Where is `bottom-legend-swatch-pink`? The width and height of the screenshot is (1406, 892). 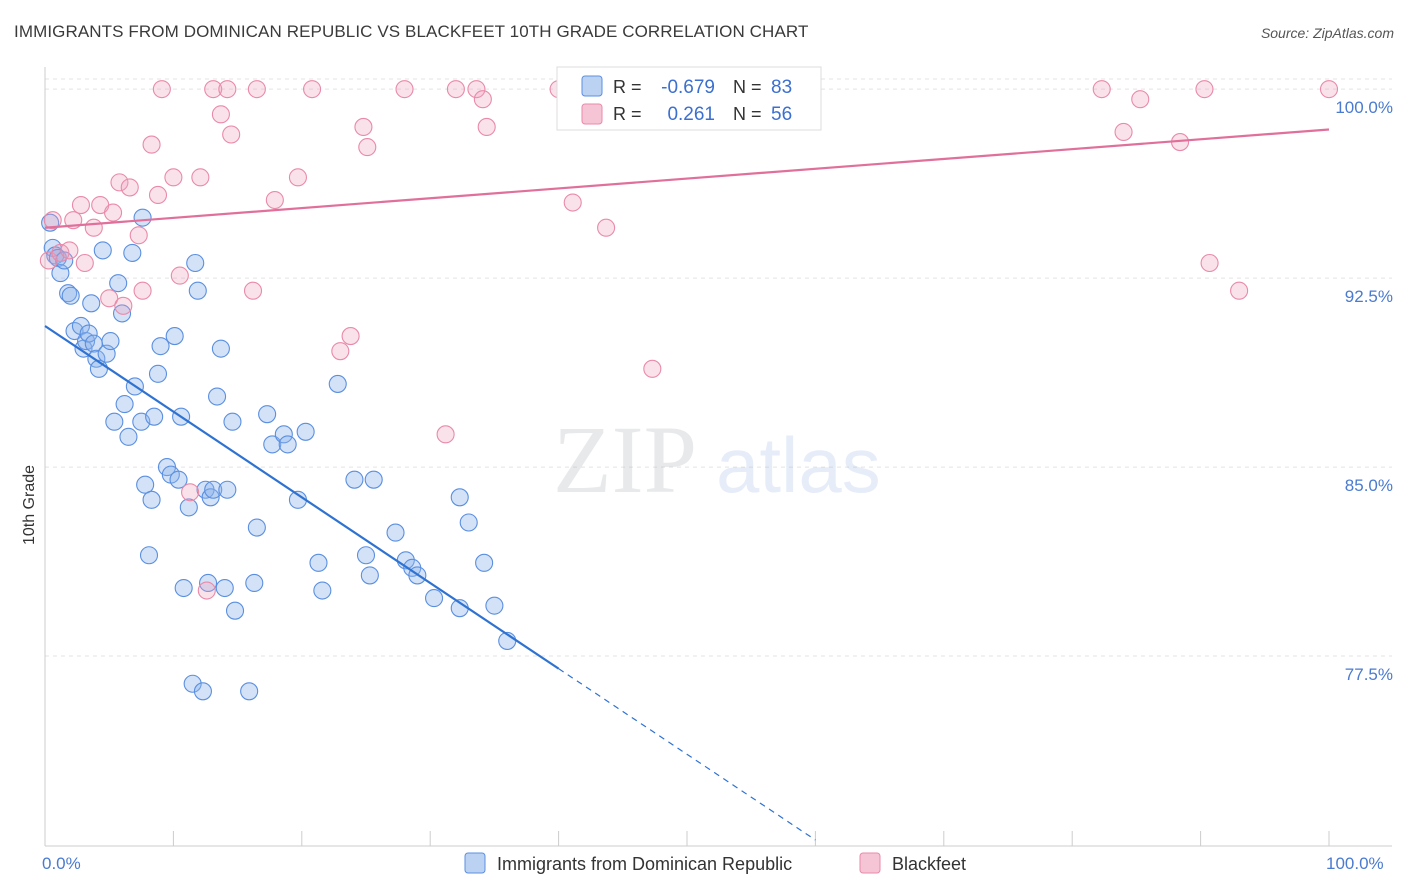 bottom-legend-swatch-pink is located at coordinates (870, 863).